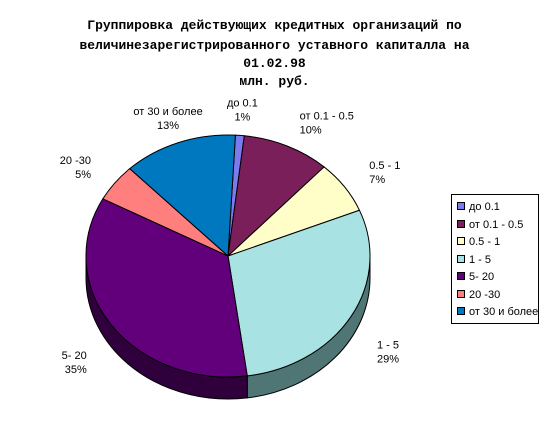 This screenshot has height=436, width=549. I want to click on legend-item-5: 5- 20, so click(475, 277).